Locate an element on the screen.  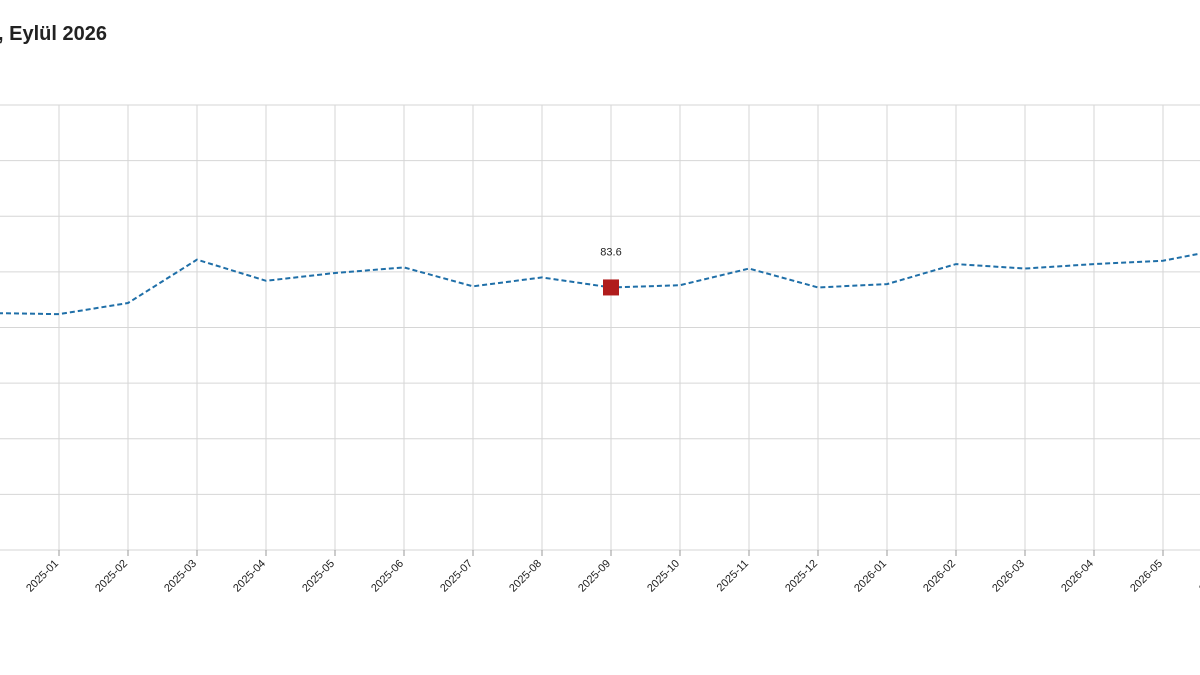
x-tick-label: 2025-07 is located at coordinates (456, 576).